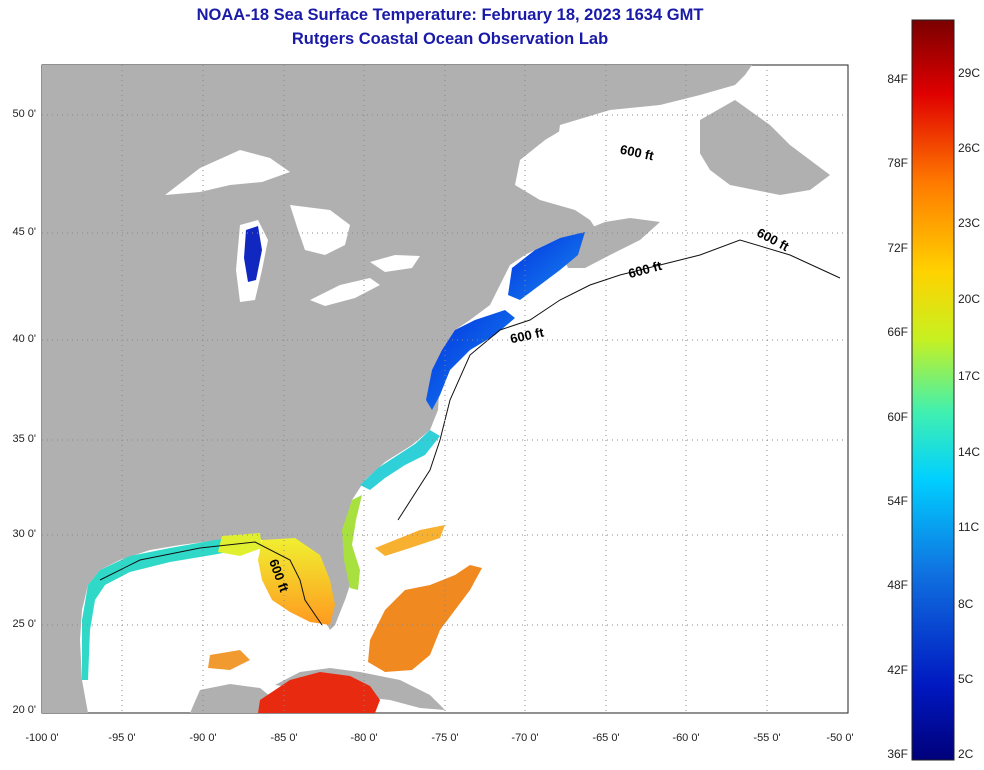  What do you see at coordinates (166, 608) in the screenshot?
I see `sst-northern-gulf` at bounding box center [166, 608].